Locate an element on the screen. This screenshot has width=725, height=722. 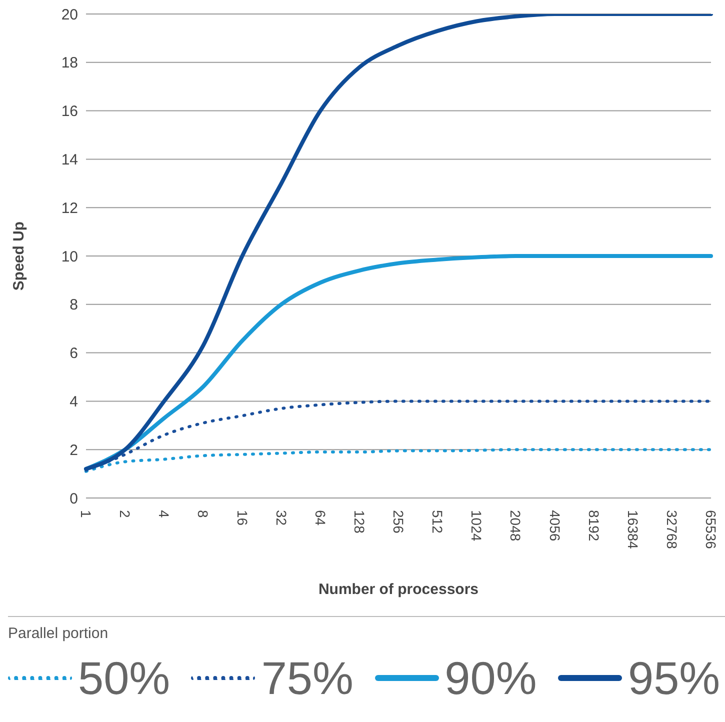
x-tick-label: 65536 is located at coordinates (711, 530).